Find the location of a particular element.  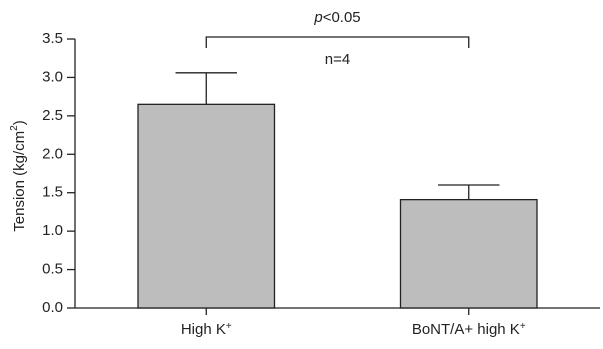

p-threshold: <0.05 is located at coordinates (342, 17).